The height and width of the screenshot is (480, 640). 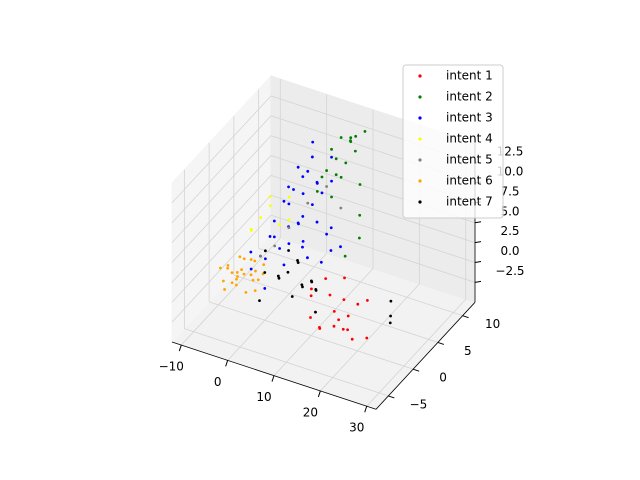 I want to click on legend-label: intent 4, so click(x=469, y=139).